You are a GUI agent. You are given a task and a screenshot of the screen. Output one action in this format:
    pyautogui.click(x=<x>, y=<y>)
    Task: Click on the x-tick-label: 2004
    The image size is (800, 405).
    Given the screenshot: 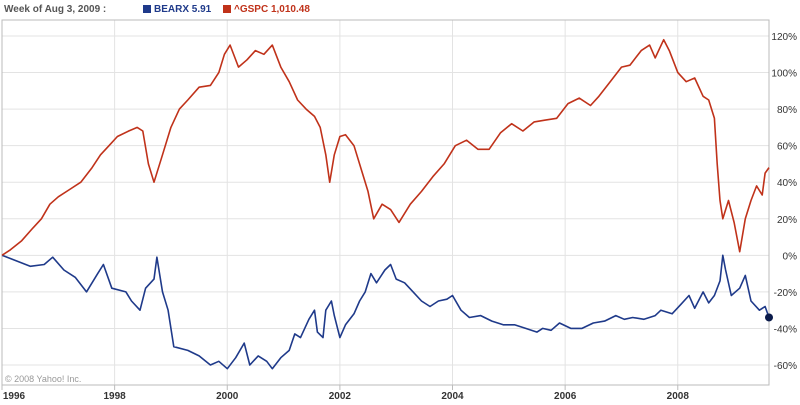 What is the action you would take?
    pyautogui.click(x=452, y=396)
    